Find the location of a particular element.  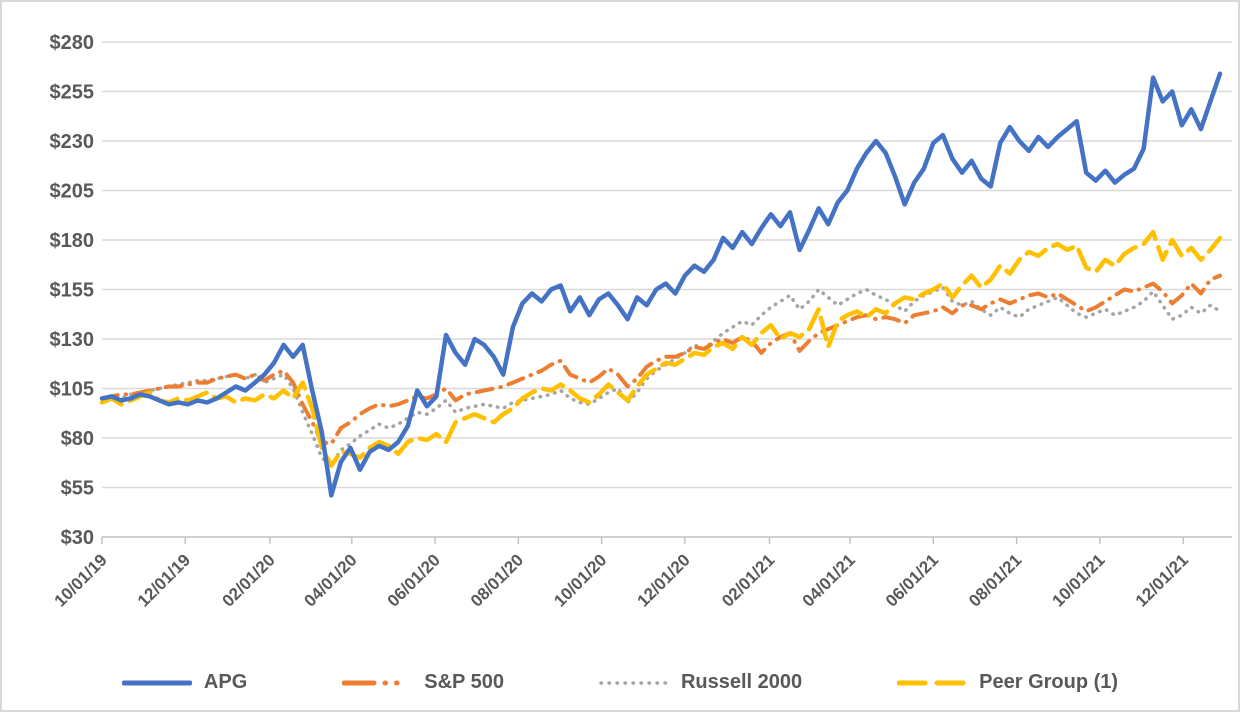

legend-swatch-apg is located at coordinates (156, 682).